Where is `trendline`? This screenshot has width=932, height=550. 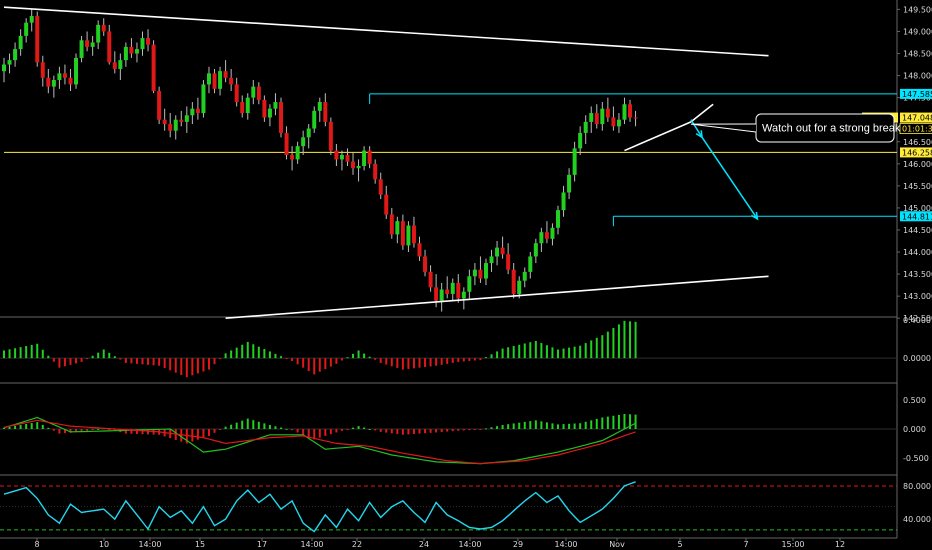 trendline is located at coordinates (702, 113).